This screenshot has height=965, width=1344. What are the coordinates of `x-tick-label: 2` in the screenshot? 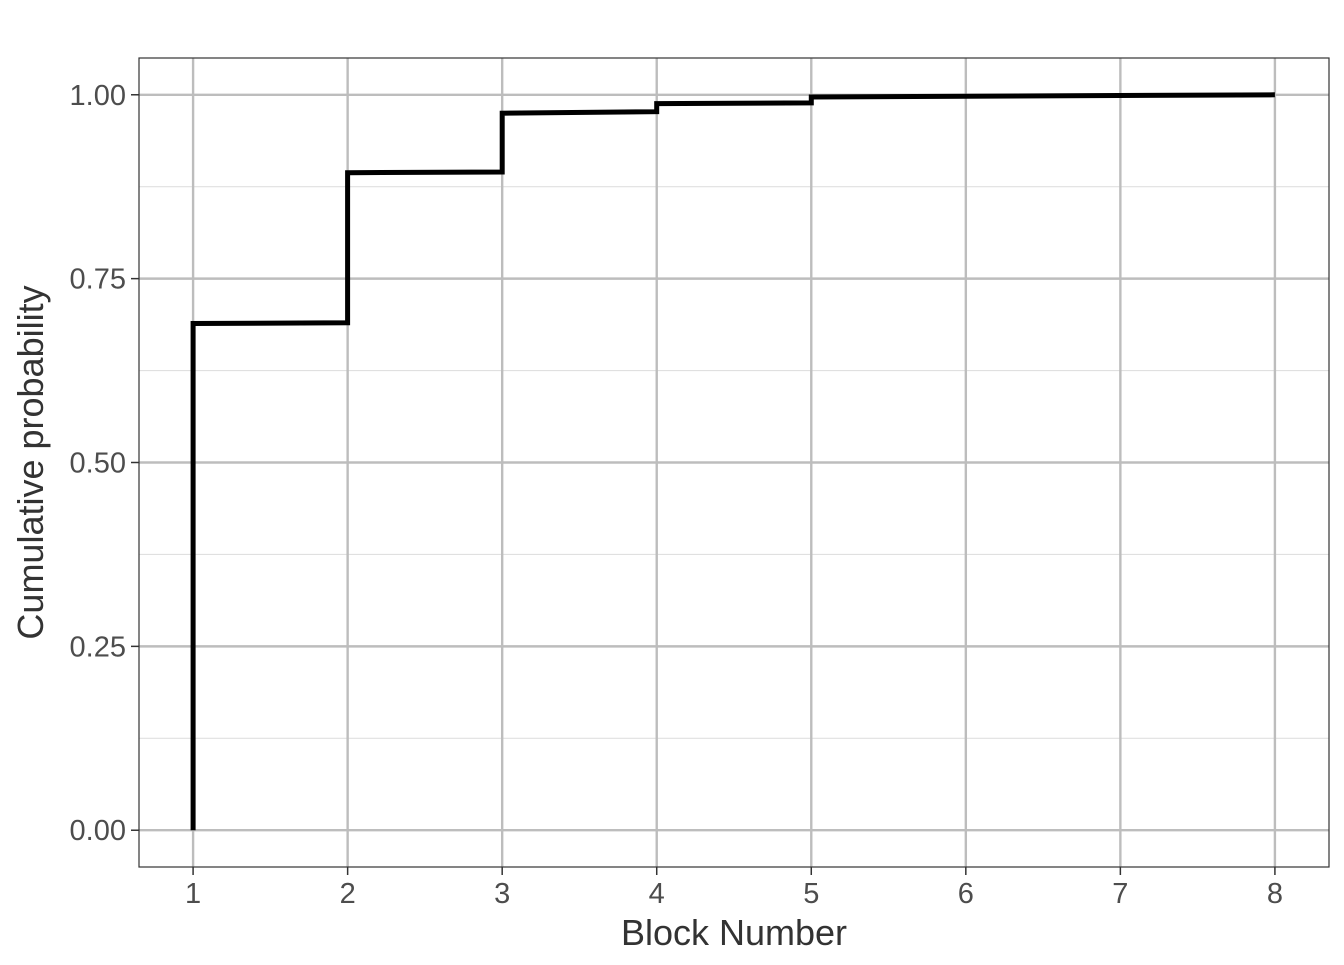 It's located at (348, 894).